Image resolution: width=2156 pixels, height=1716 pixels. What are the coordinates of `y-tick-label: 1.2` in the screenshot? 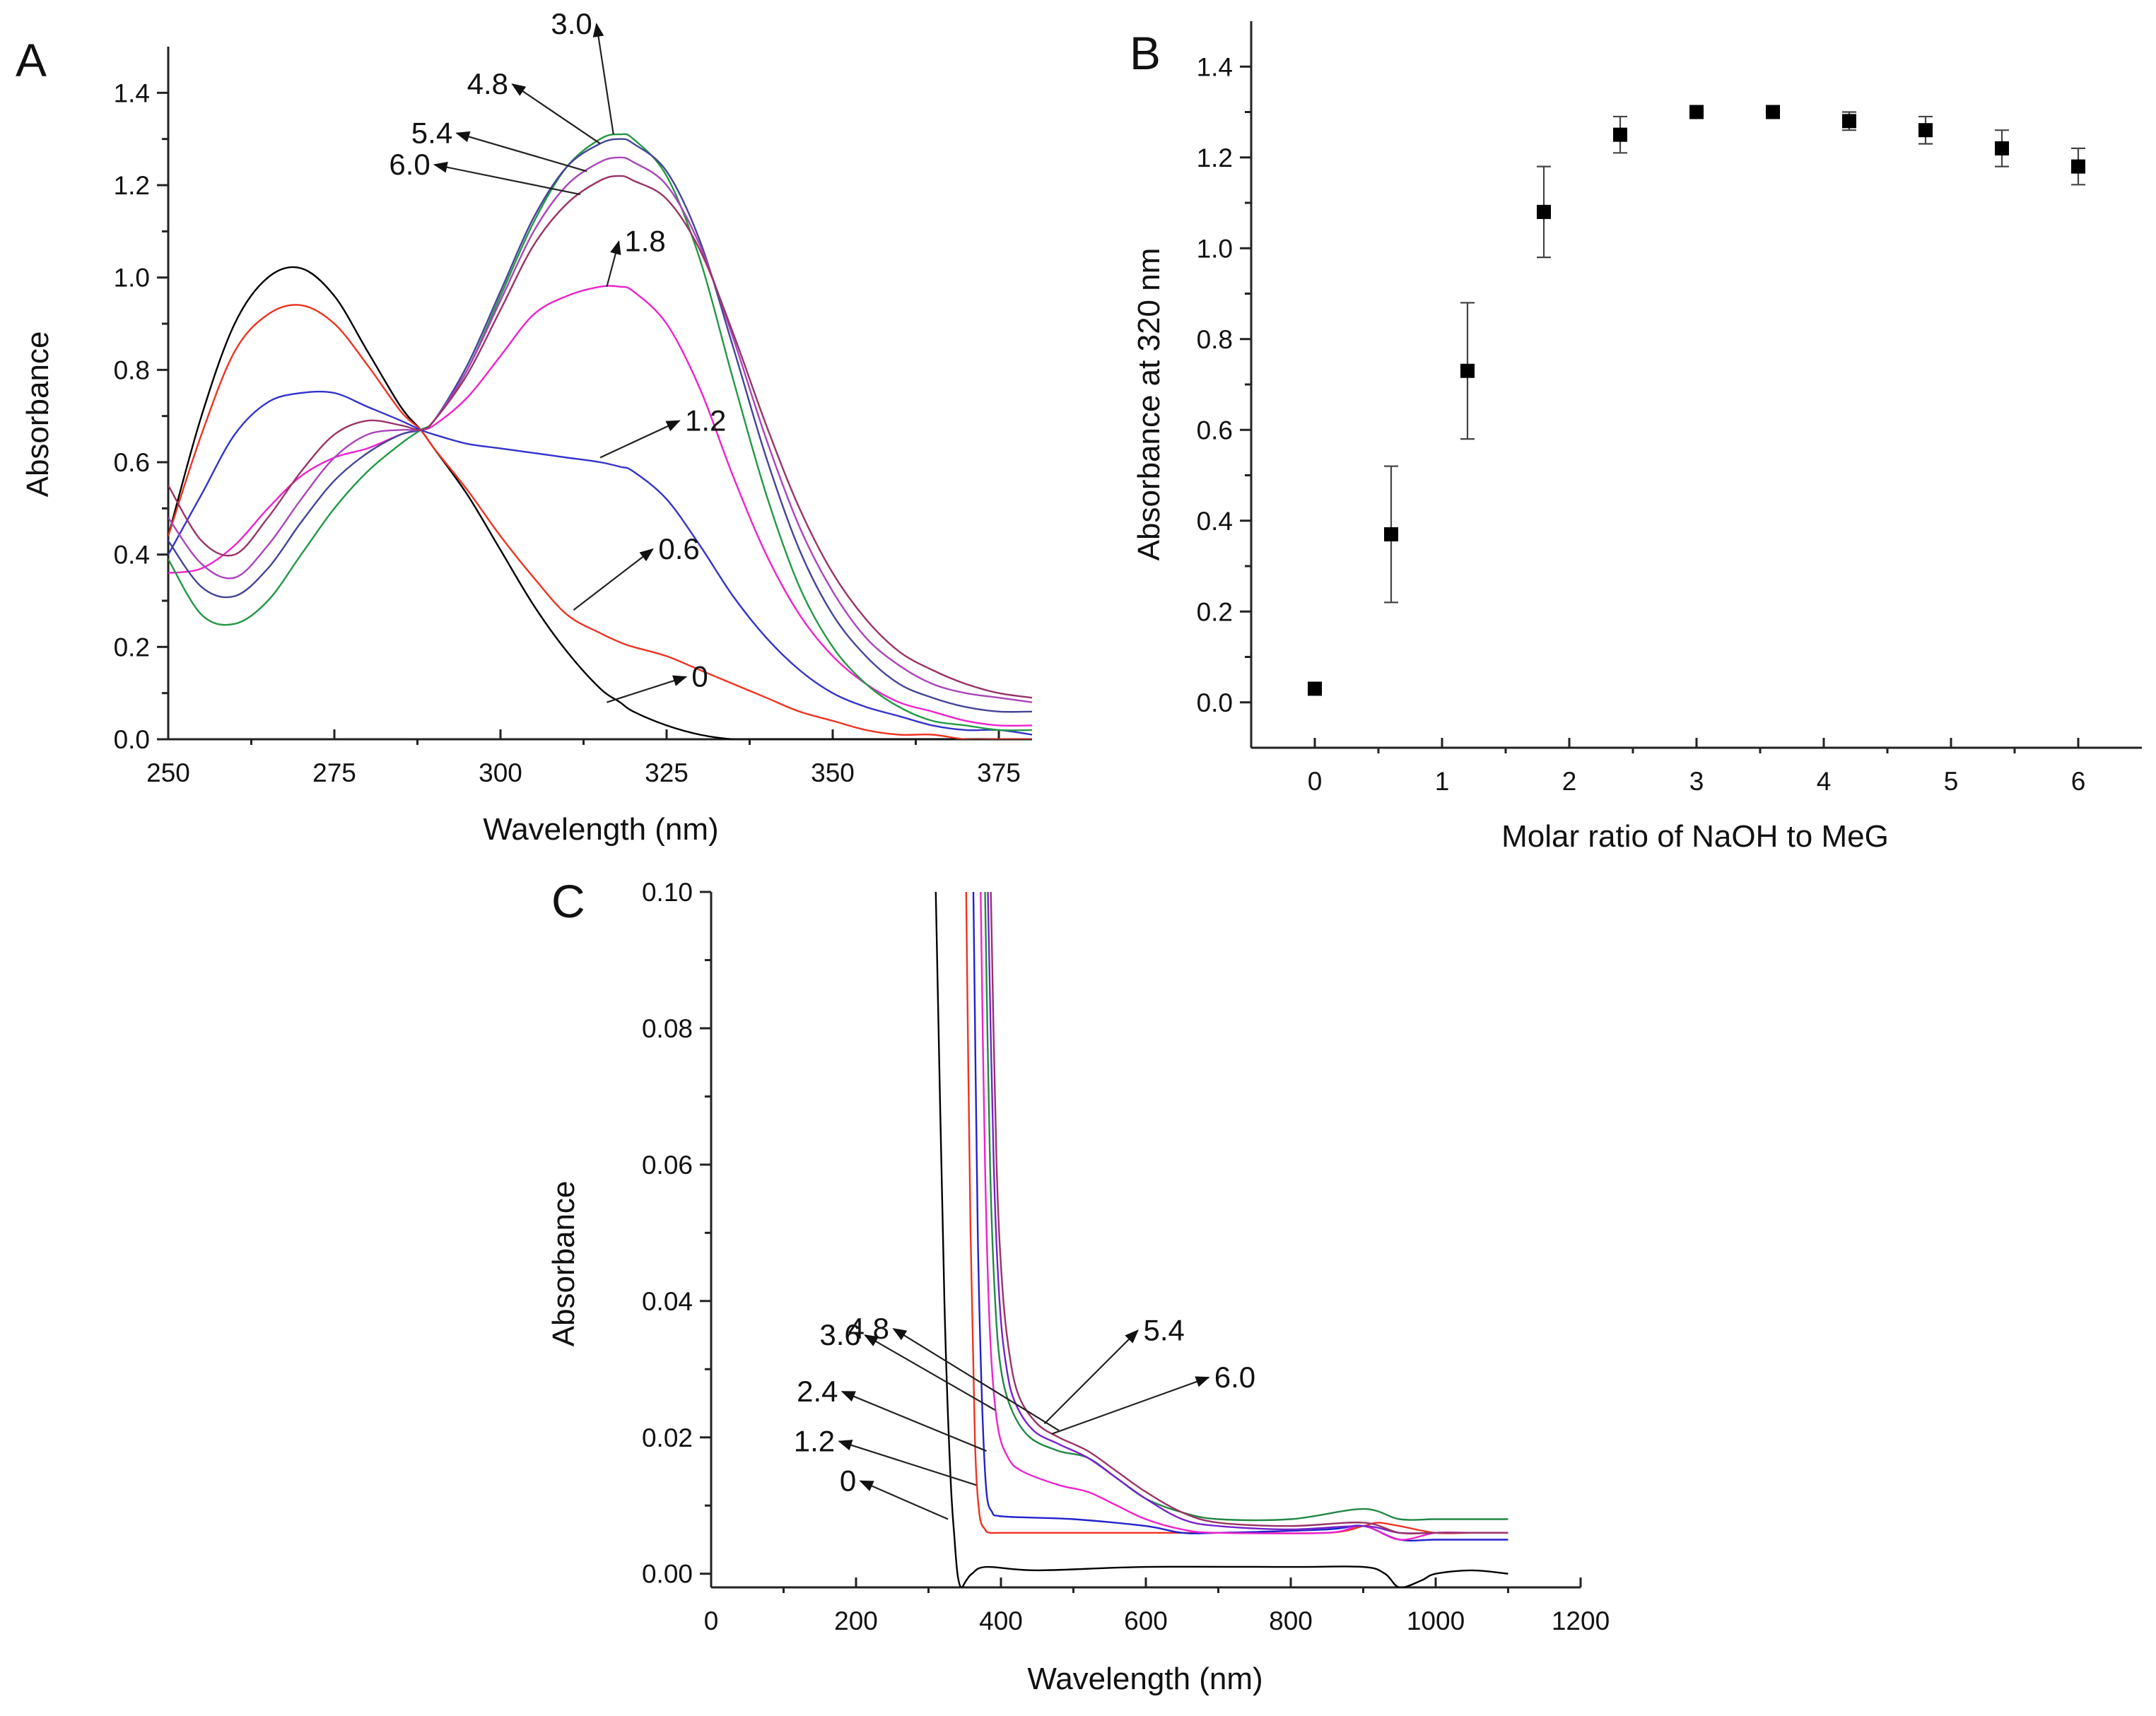 It's located at (132, 185).